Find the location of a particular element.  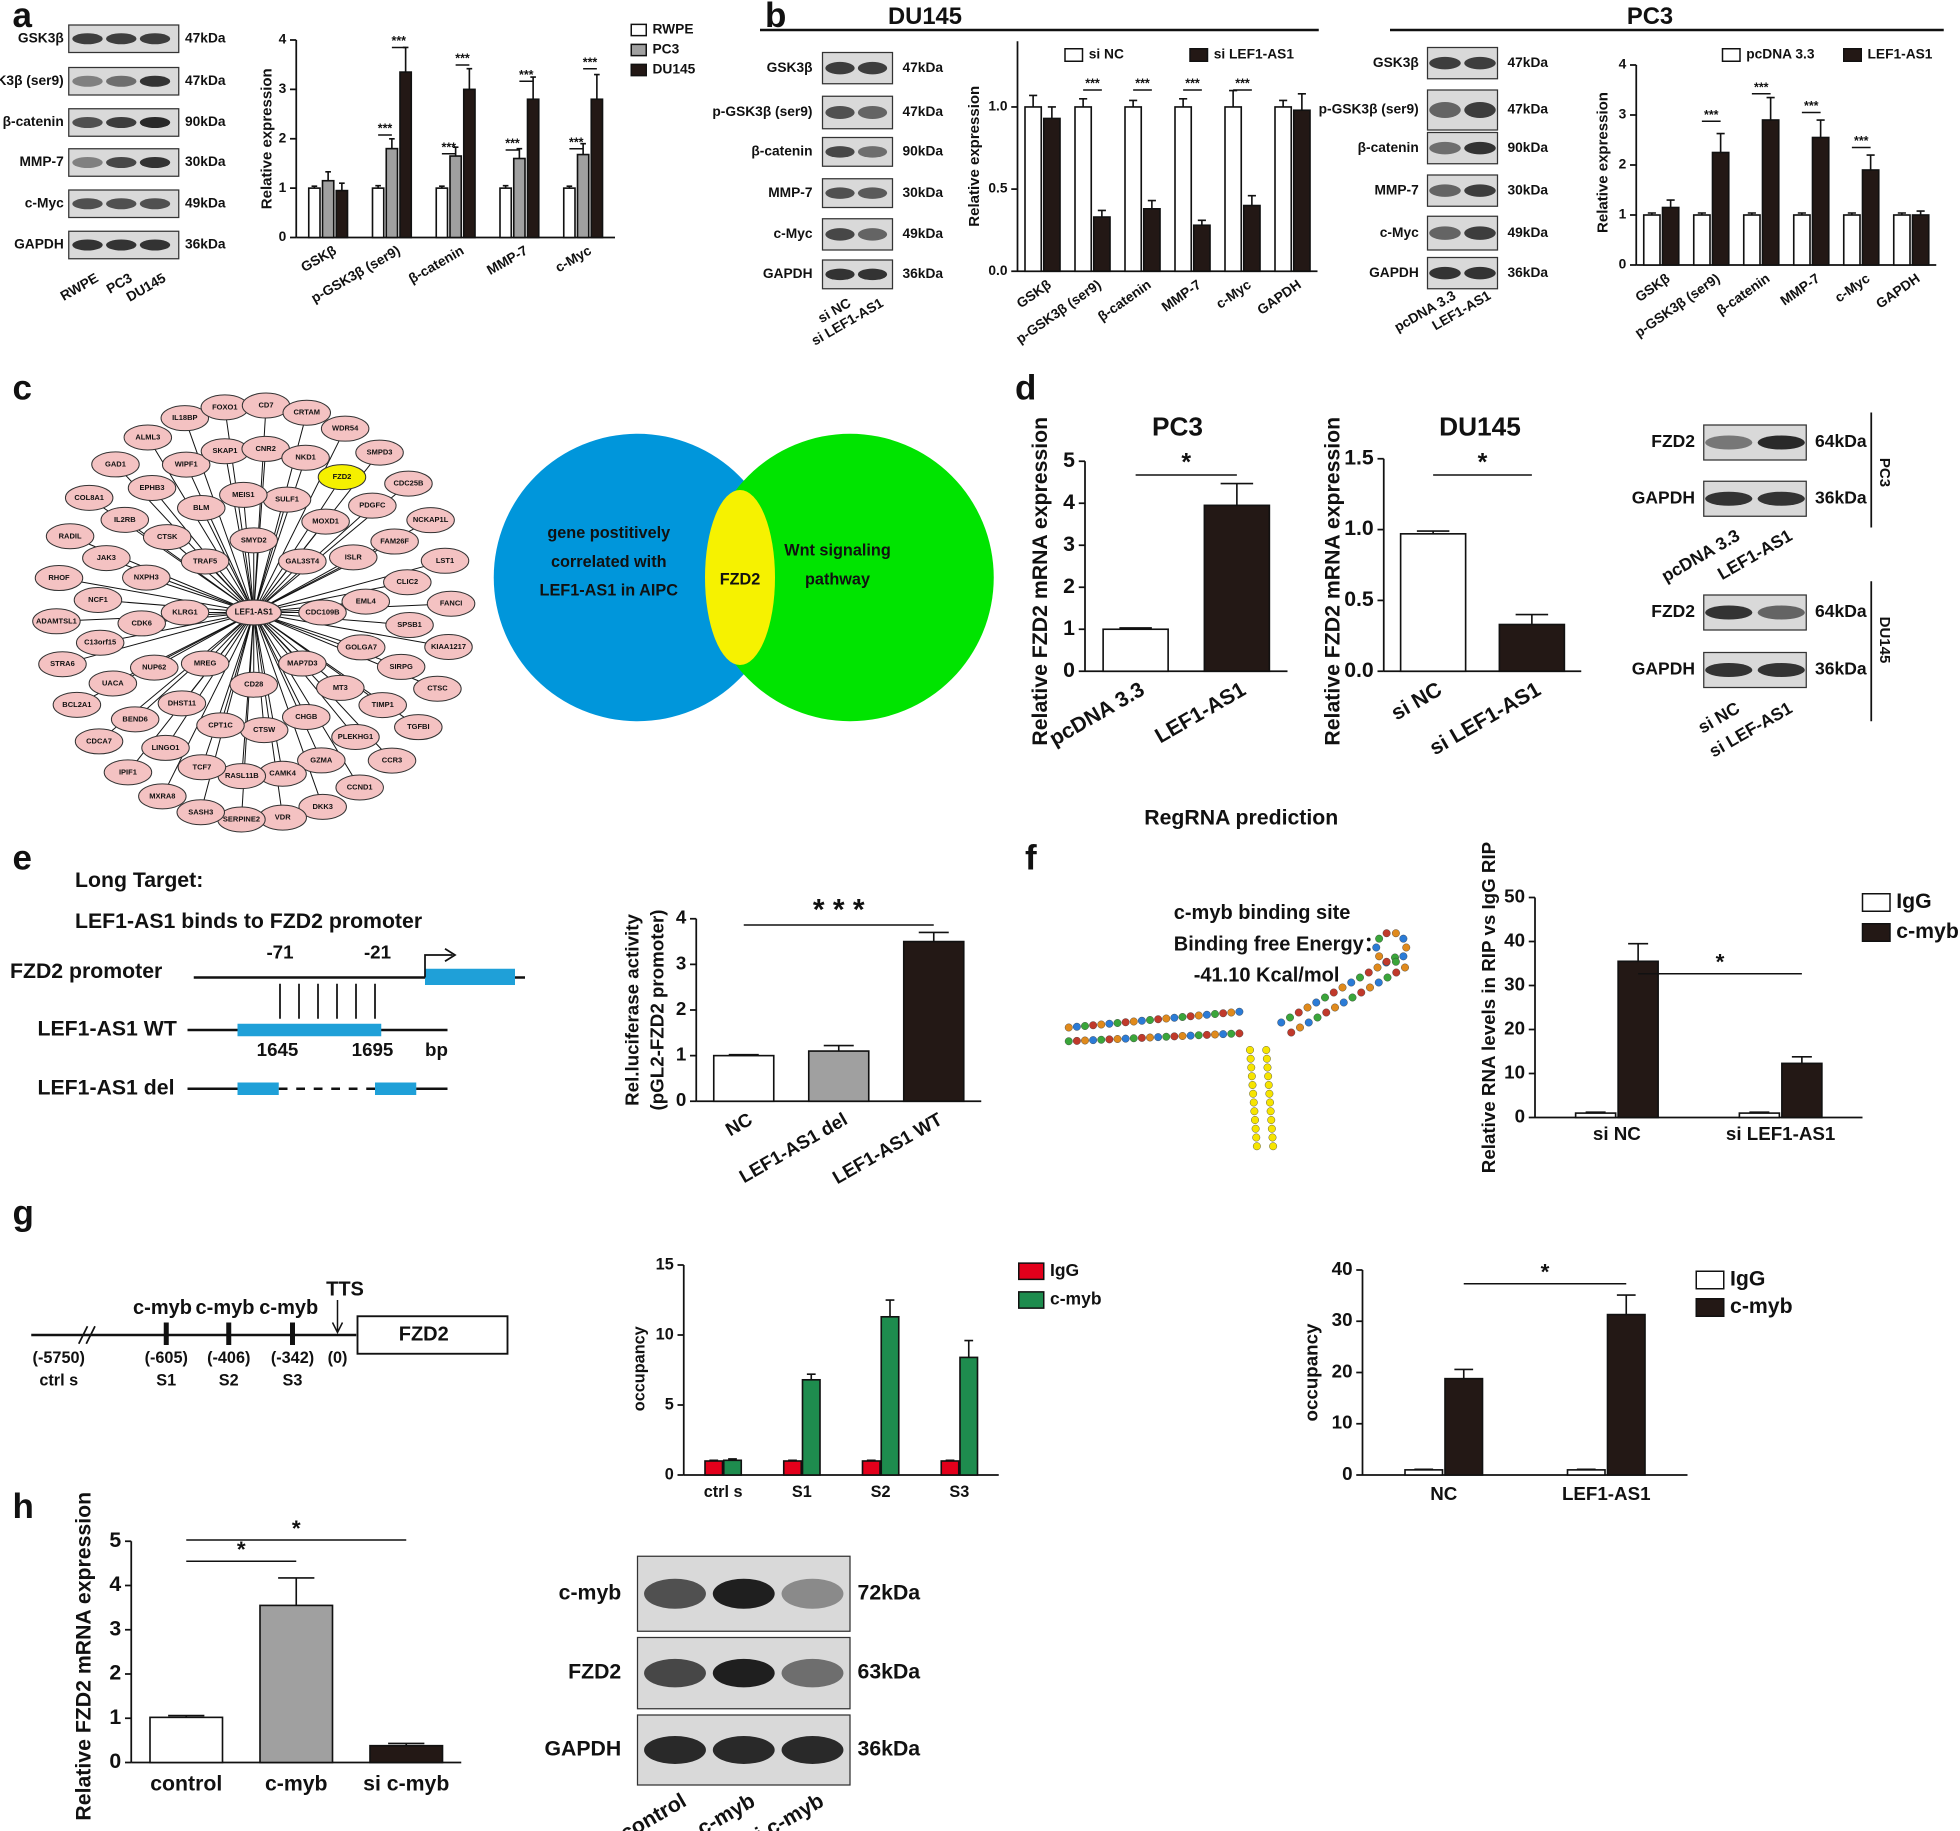

y-axis-label: occupancy is located at coordinates (639, 1368).